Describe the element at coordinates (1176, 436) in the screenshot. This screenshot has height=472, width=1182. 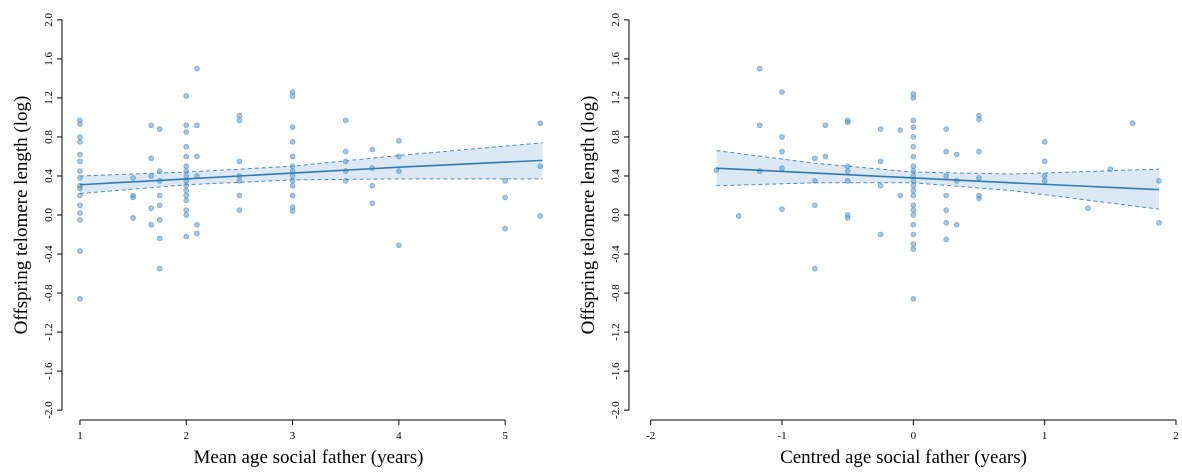
I see `x-tick-label: 2` at that location.